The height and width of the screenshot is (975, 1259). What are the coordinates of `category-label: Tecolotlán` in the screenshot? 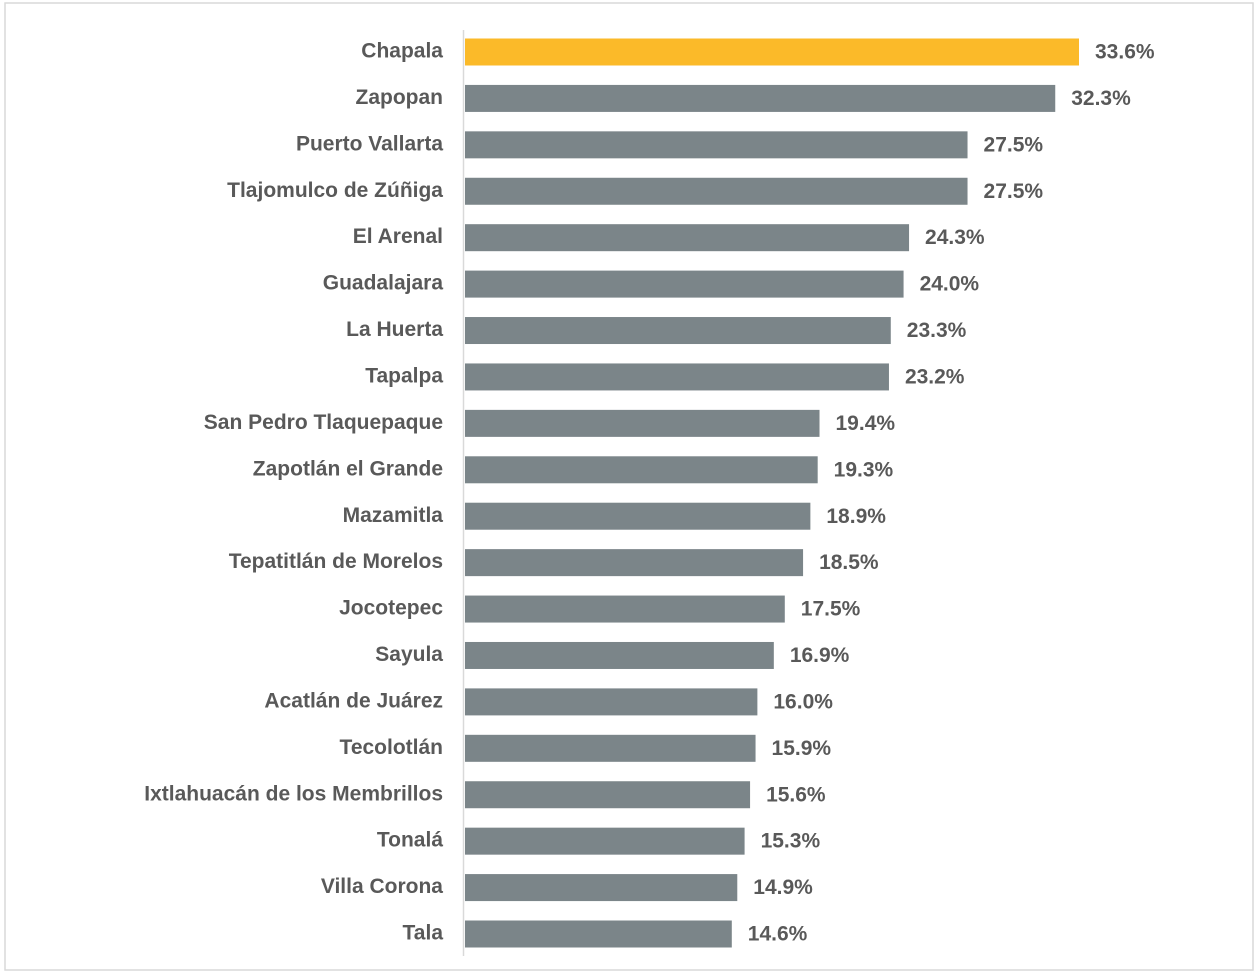 It's located at (391, 747).